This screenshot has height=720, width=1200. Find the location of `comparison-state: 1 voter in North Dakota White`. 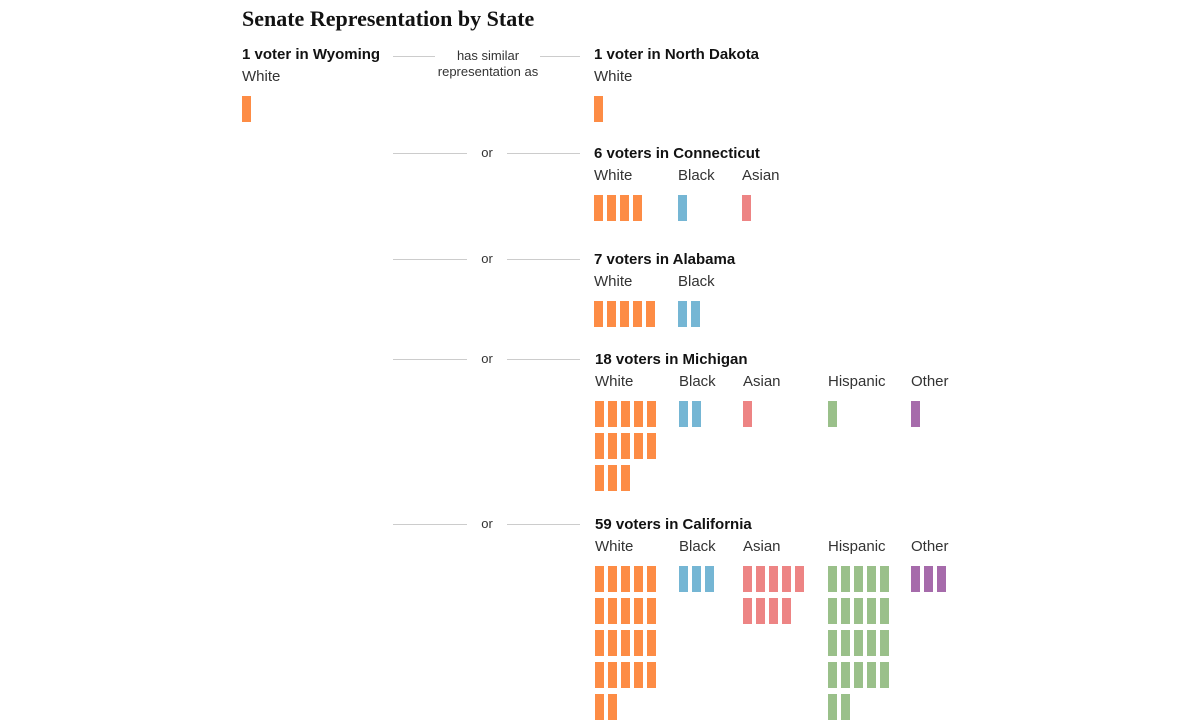

comparison-state: 1 voter in North Dakota White is located at coordinates (677, 84).